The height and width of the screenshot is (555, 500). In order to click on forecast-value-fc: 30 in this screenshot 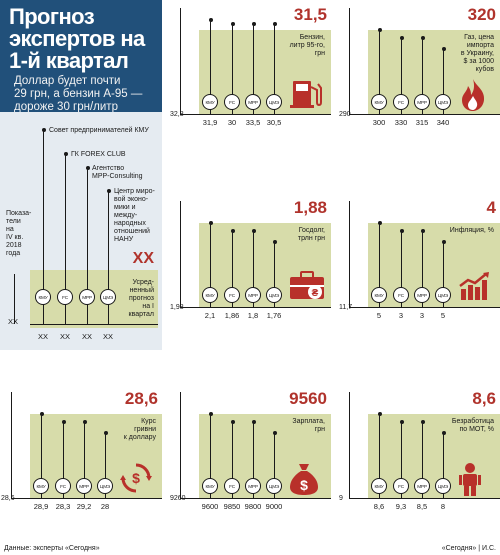, I will do `click(232, 122)`.